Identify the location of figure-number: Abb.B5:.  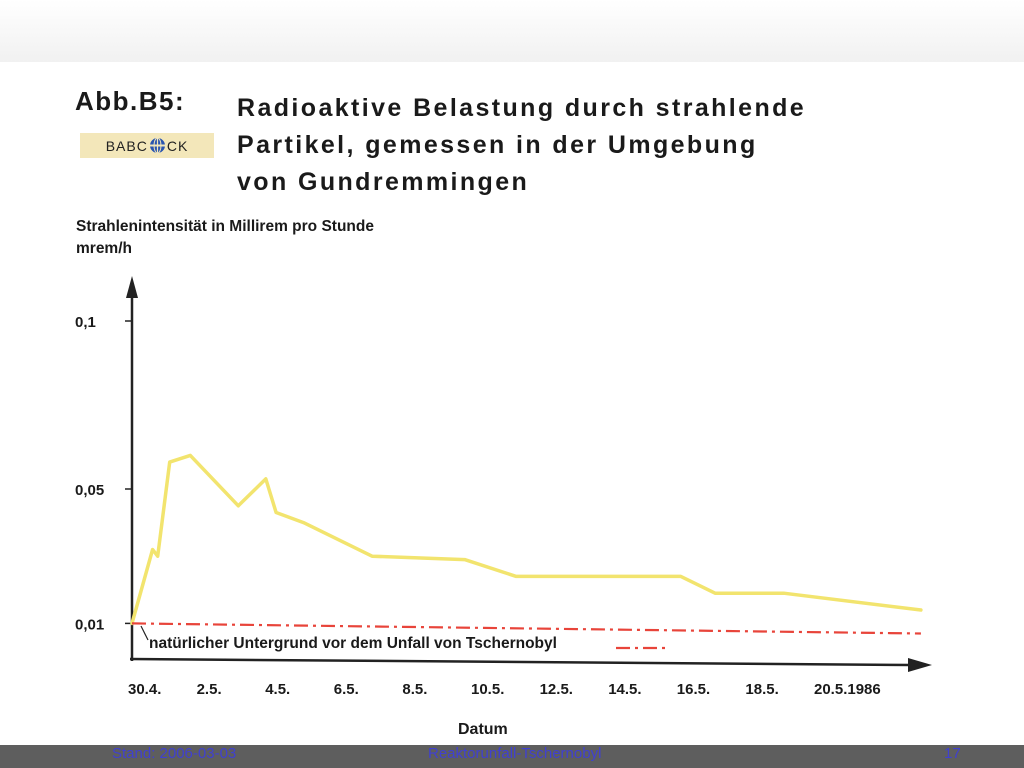
(130, 101).